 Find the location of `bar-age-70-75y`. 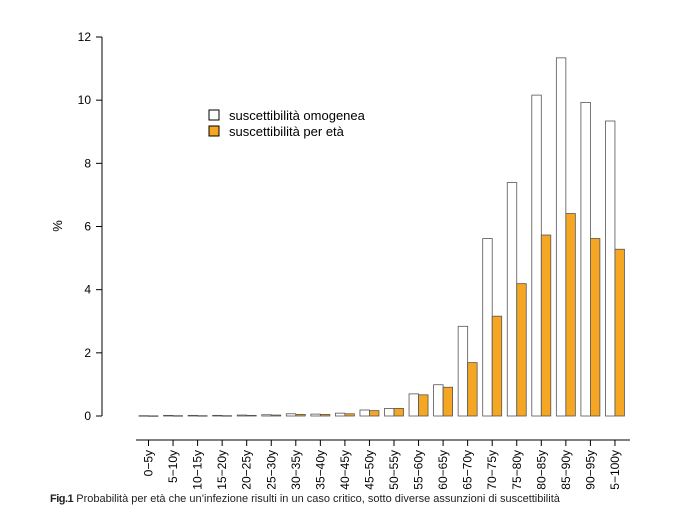

bar-age-70-75y is located at coordinates (497, 366).